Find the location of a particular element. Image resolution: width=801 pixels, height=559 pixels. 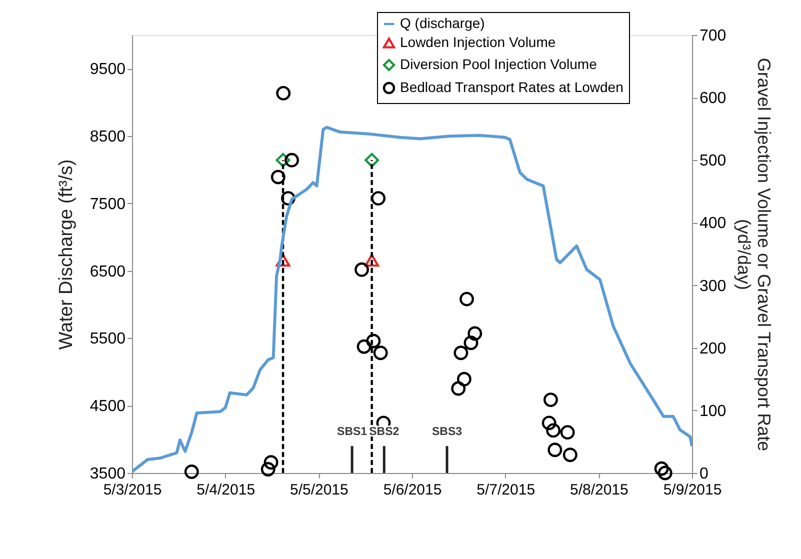

y2-tick-label: 700 is located at coordinates (713, 36).